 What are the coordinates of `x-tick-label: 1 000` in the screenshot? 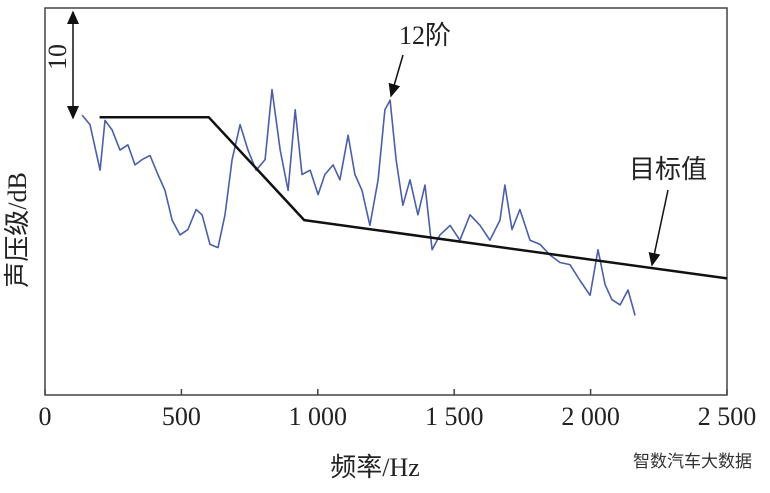 It's located at (318, 416).